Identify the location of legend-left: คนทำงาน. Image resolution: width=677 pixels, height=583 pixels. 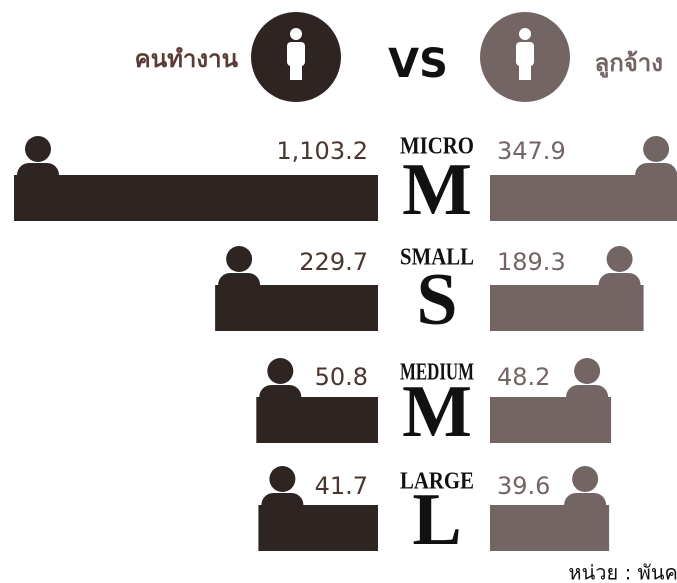
(187, 59).